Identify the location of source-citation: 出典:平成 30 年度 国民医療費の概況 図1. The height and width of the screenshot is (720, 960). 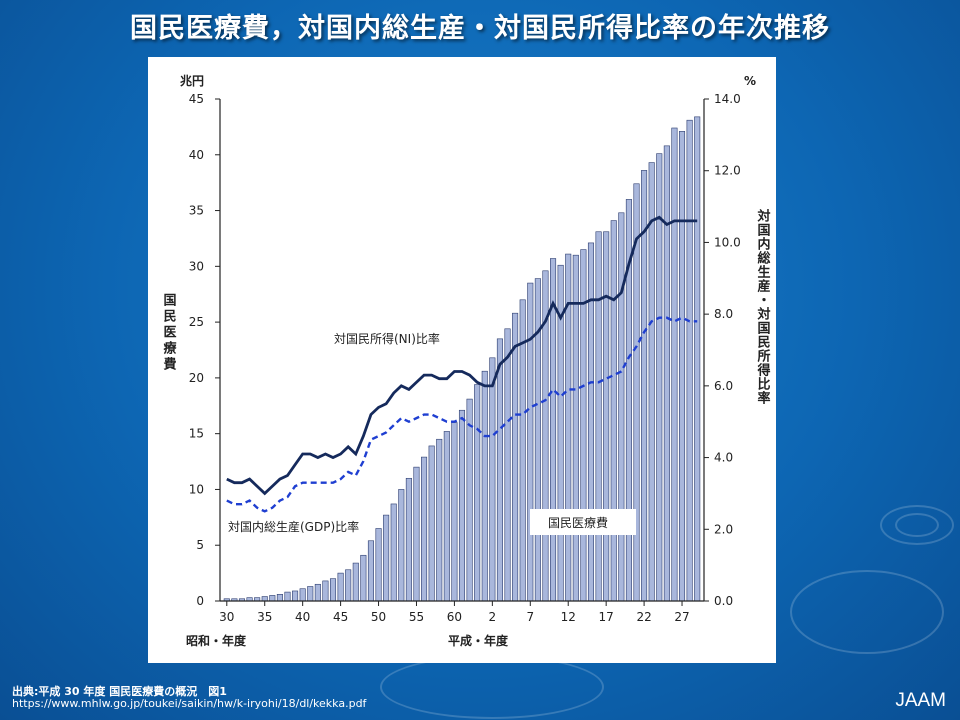
(119, 691).